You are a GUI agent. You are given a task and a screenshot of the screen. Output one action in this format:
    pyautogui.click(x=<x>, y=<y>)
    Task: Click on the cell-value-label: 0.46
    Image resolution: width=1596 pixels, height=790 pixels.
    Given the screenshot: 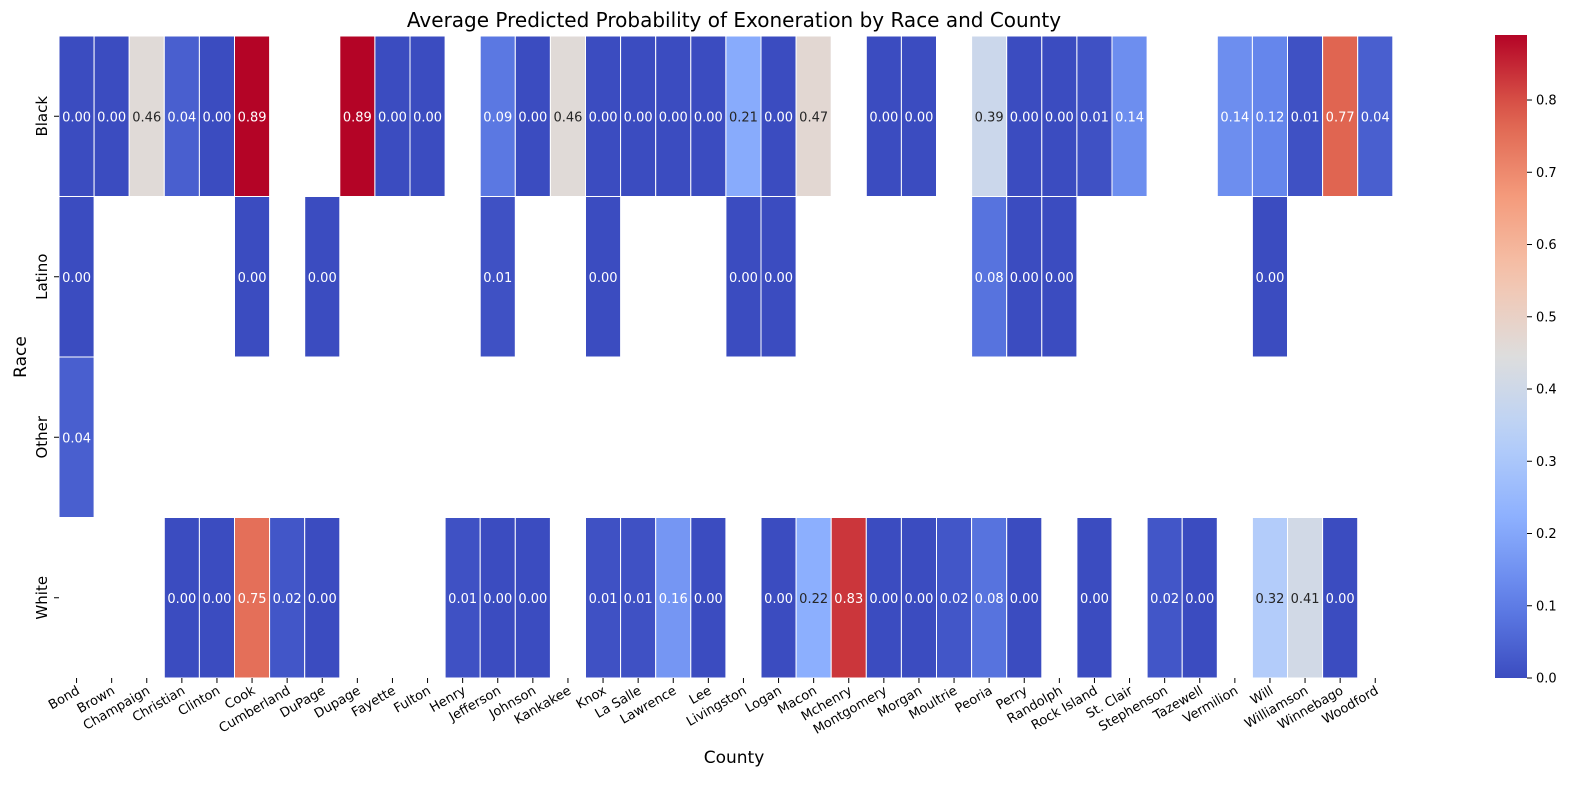 What is the action you would take?
    pyautogui.click(x=146, y=117)
    